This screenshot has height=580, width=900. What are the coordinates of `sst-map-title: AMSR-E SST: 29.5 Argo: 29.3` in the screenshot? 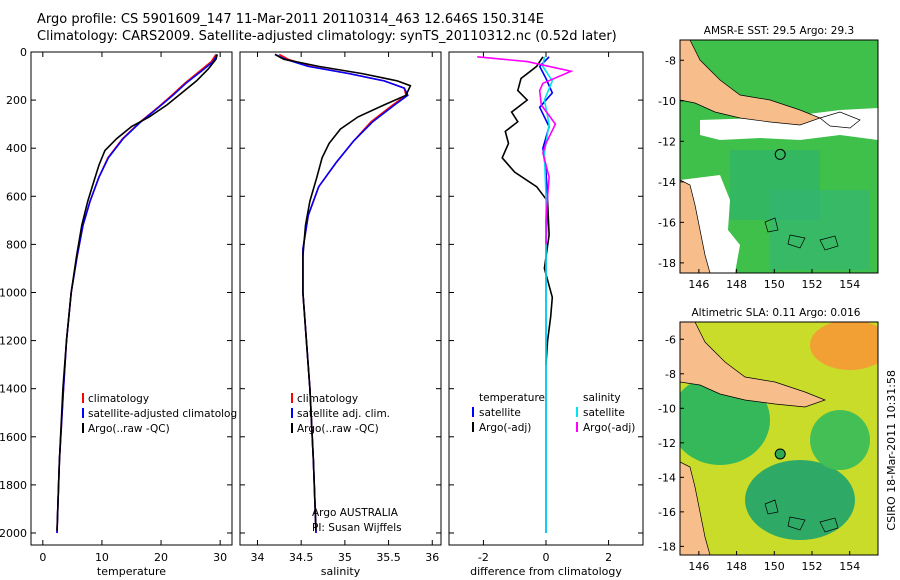 It's located at (779, 31).